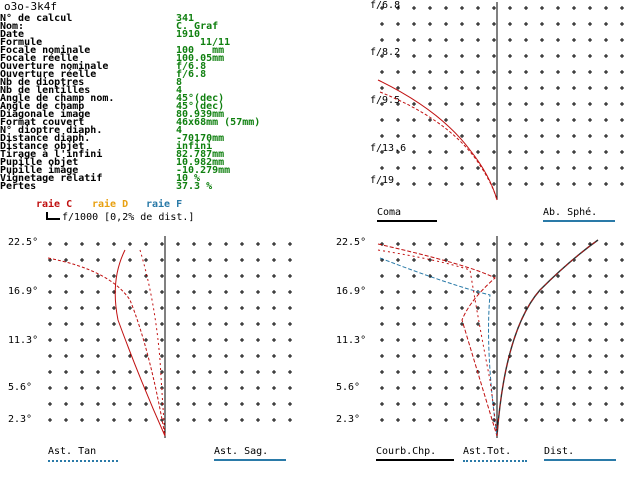 This screenshot has height=480, width=640. Describe the element at coordinates (23, 242) in the screenshot. I see `ast-y-label: 22.5°` at that location.